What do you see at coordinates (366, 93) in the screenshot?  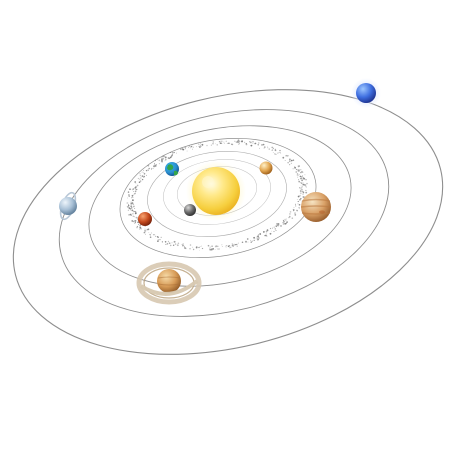 I see `planet-neptune` at bounding box center [366, 93].